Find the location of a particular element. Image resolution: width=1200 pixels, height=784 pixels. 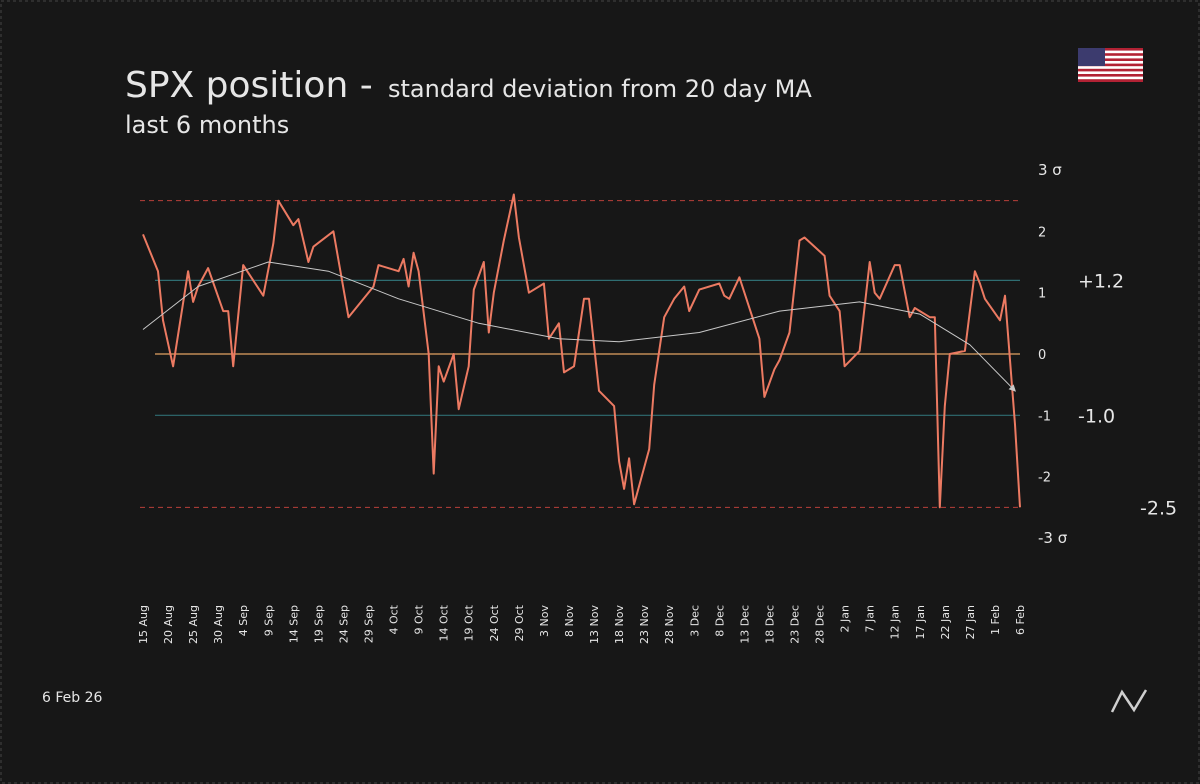

x-tick-label: 23 Nov is located at coordinates (644, 624).